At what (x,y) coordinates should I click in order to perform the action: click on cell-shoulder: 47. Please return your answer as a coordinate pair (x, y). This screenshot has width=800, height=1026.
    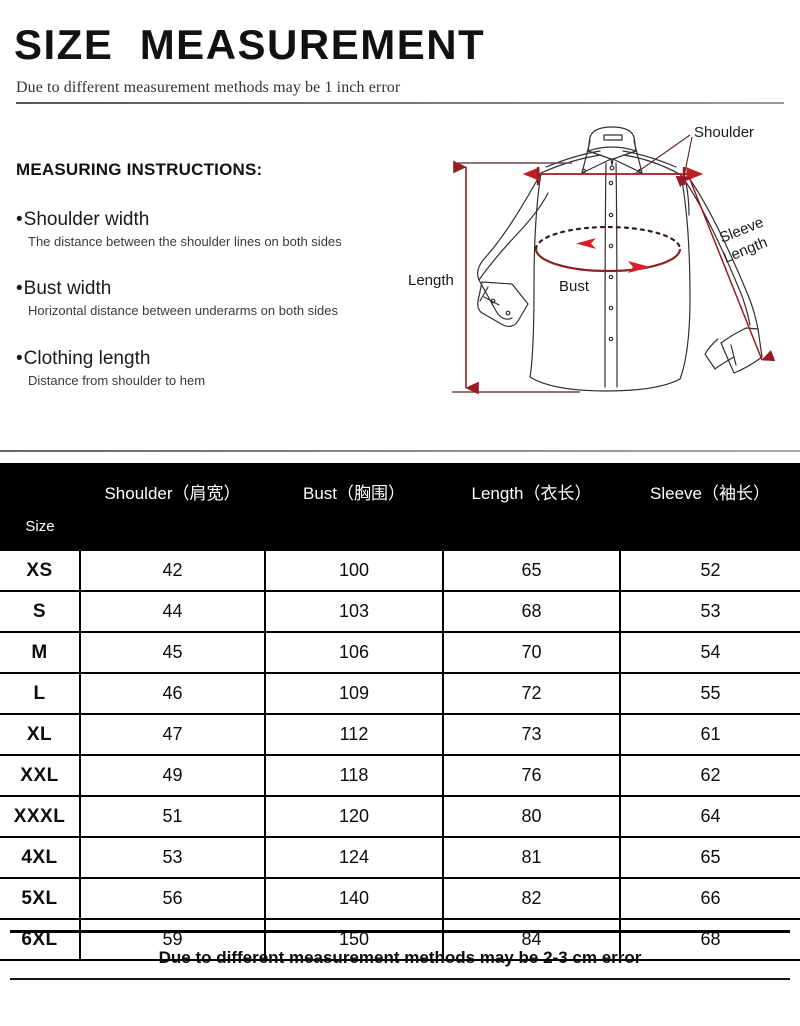
    Looking at the image, I should click on (172, 734).